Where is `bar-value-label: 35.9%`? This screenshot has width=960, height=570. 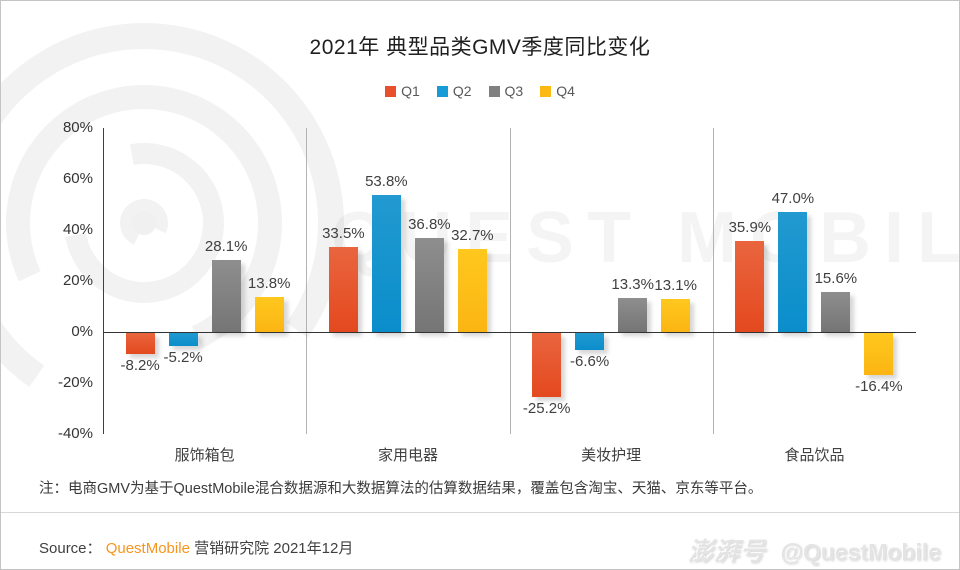 bar-value-label: 35.9% is located at coordinates (750, 227).